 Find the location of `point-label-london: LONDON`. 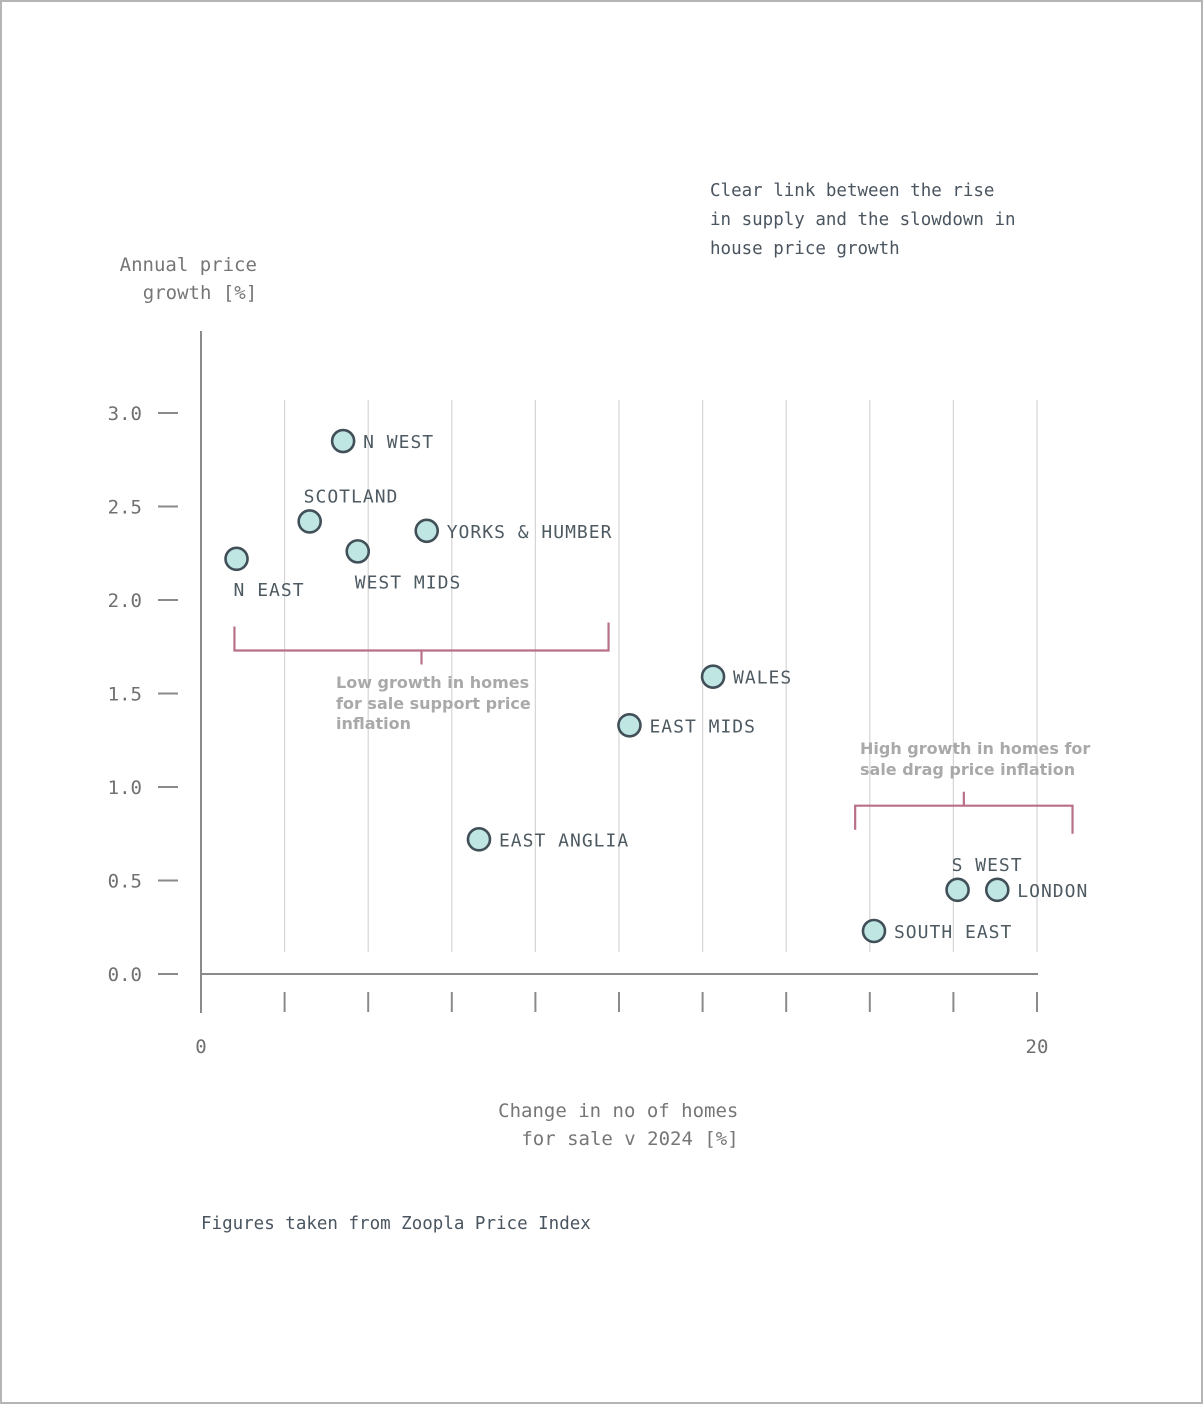

point-label-london: LONDON is located at coordinates (1052, 891).